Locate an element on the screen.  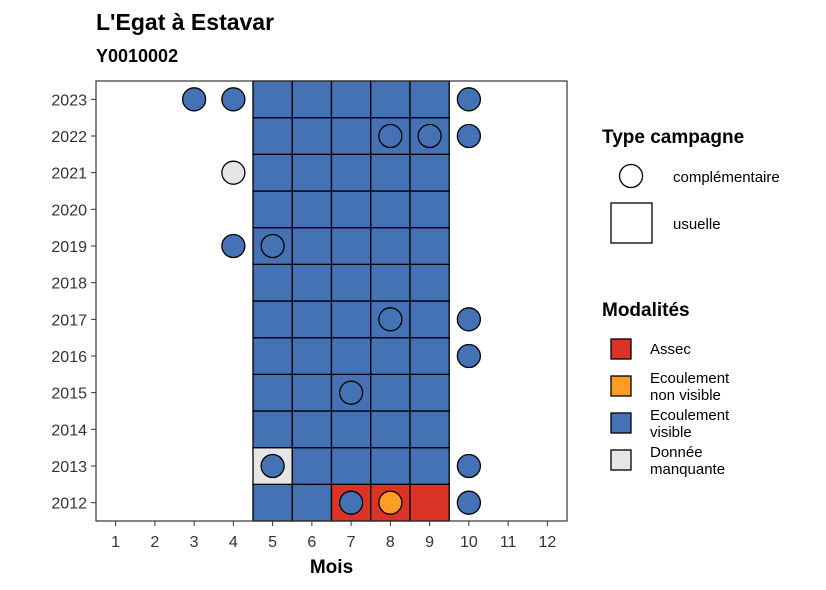
y-tick-label: 2017 is located at coordinates (69, 320).